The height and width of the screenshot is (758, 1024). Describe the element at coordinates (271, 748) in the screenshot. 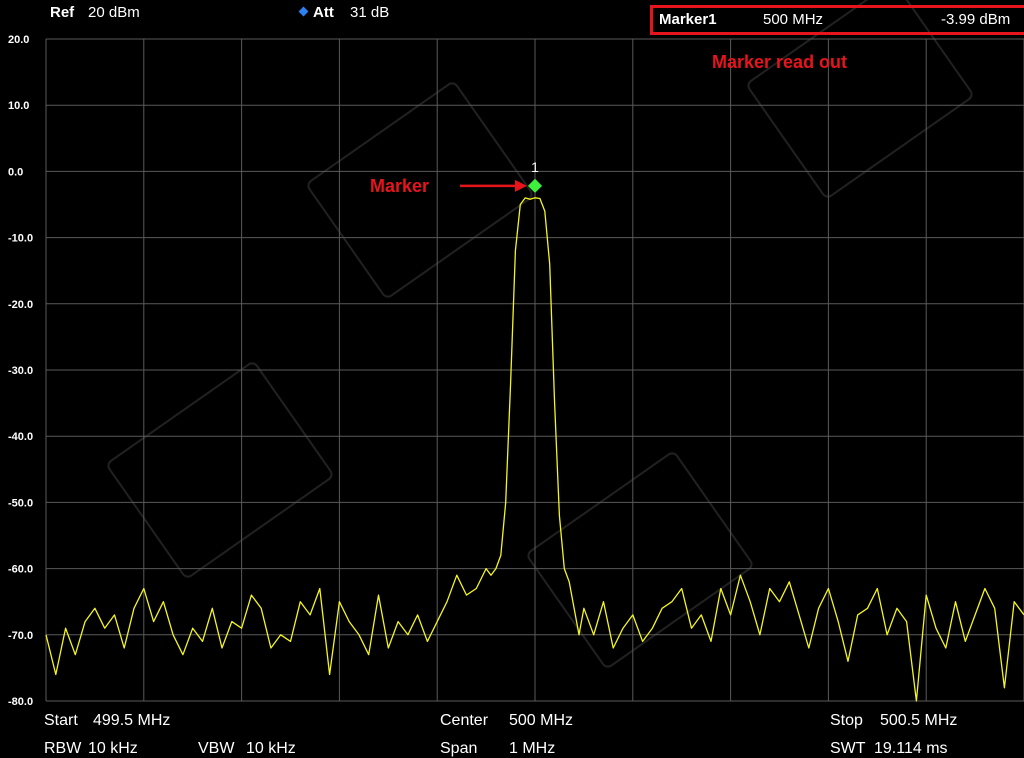

I see `vbw-value: 10 kHz` at that location.